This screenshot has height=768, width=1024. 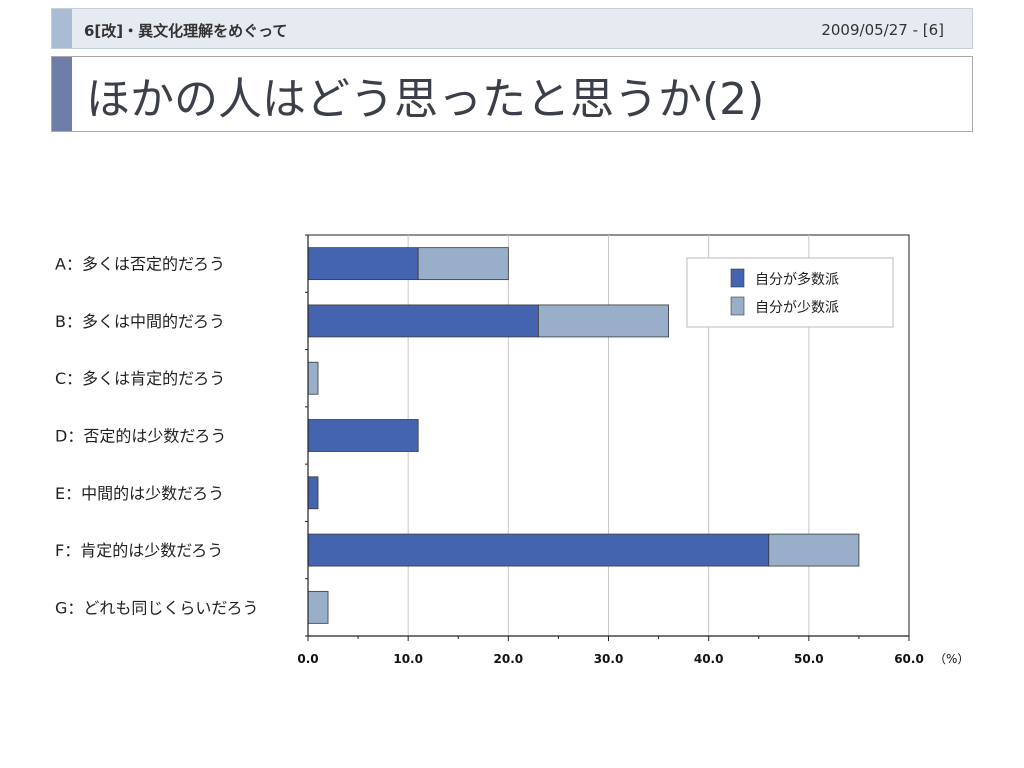 I want to click on slide-title-box: ほかの人はどう思ったと思うか(2), so click(x=512, y=94).